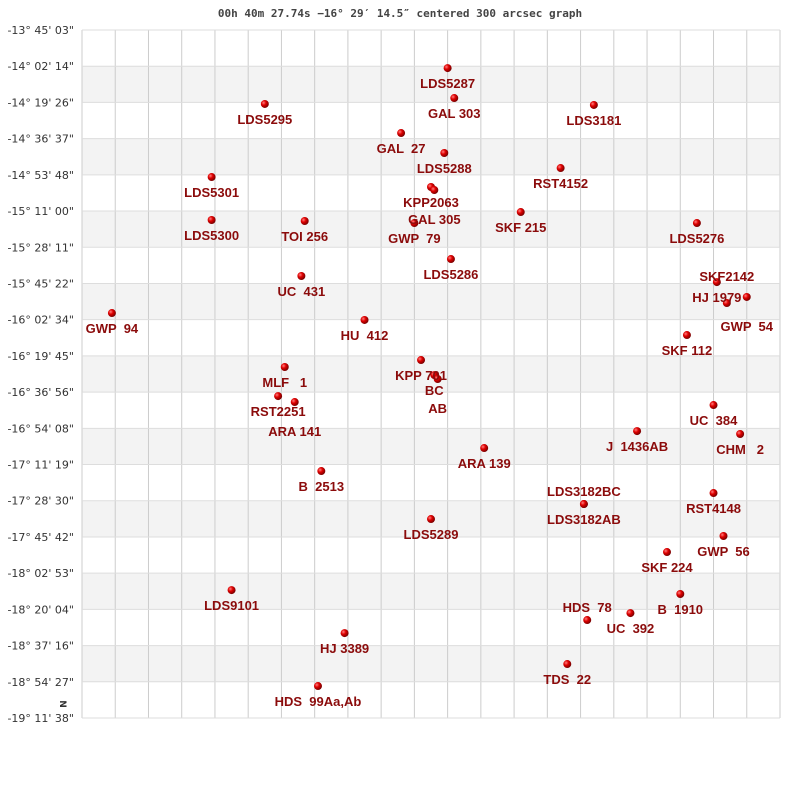 This screenshot has width=800, height=800. I want to click on star-label: RST4152, so click(560, 183).